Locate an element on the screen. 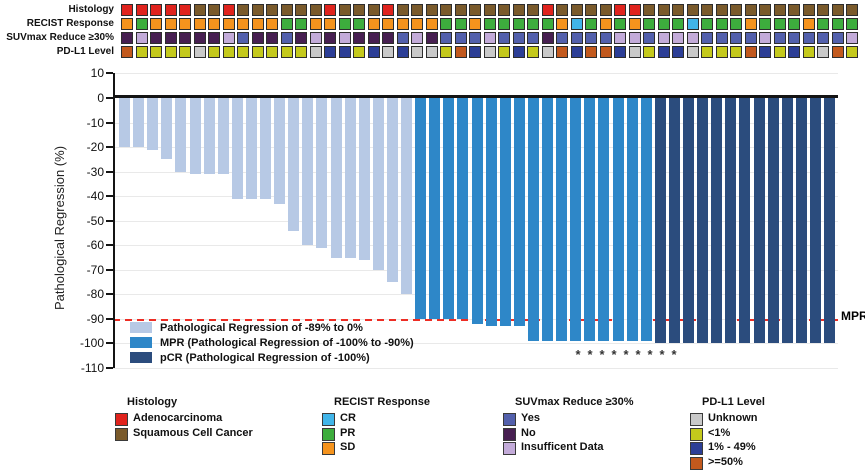 This screenshot has height=472, width=865. legend-label: 1% - 49% is located at coordinates (732, 447).